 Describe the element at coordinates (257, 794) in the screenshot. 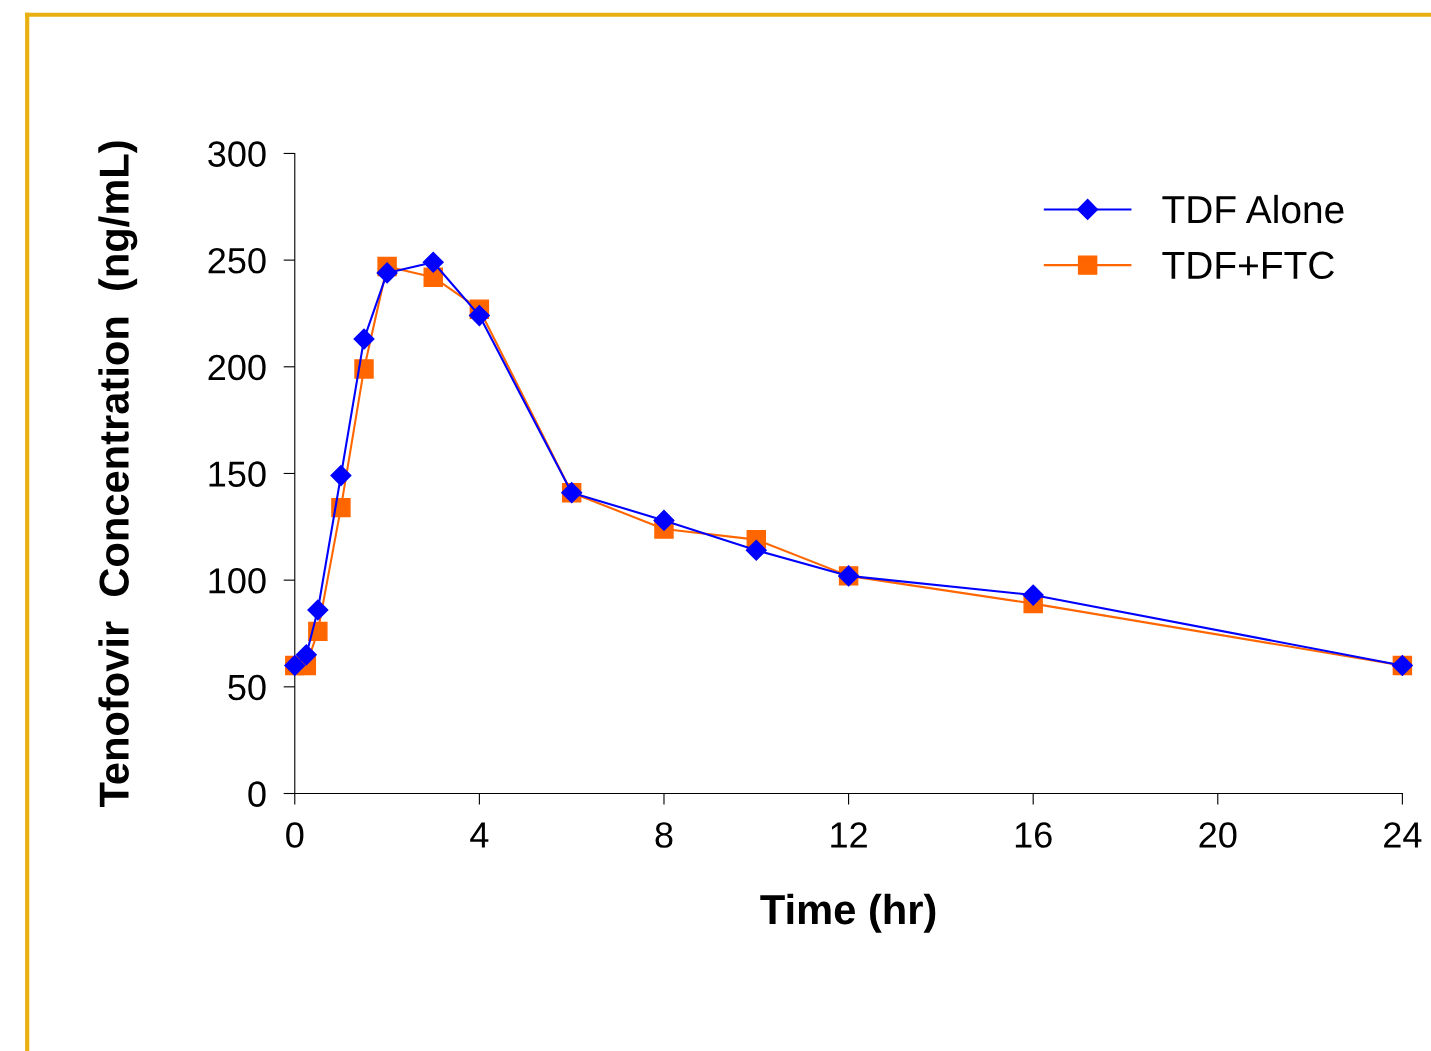

I see `y-tick-label: 0` at that location.